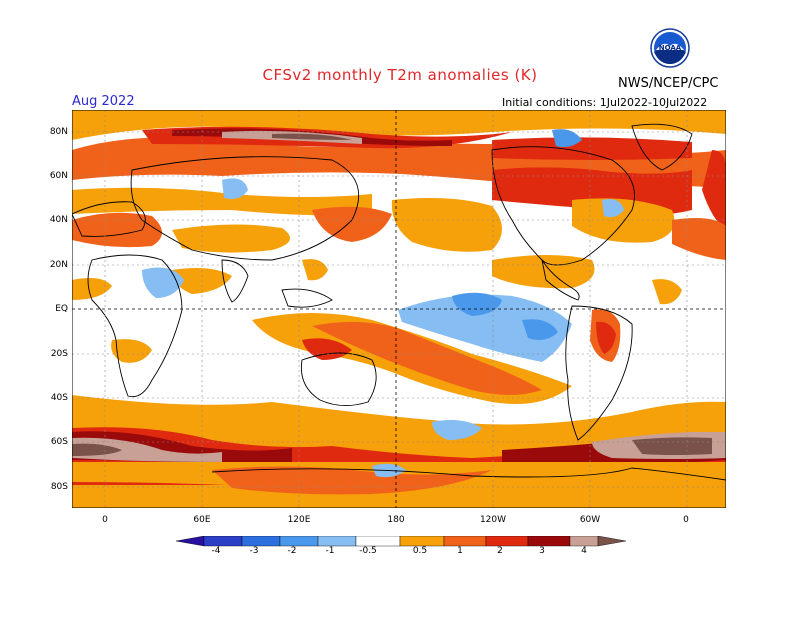 Image resolution: width=800 pixels, height=618 pixels. I want to click on colorbar-label-m3: -3, so click(254, 551).